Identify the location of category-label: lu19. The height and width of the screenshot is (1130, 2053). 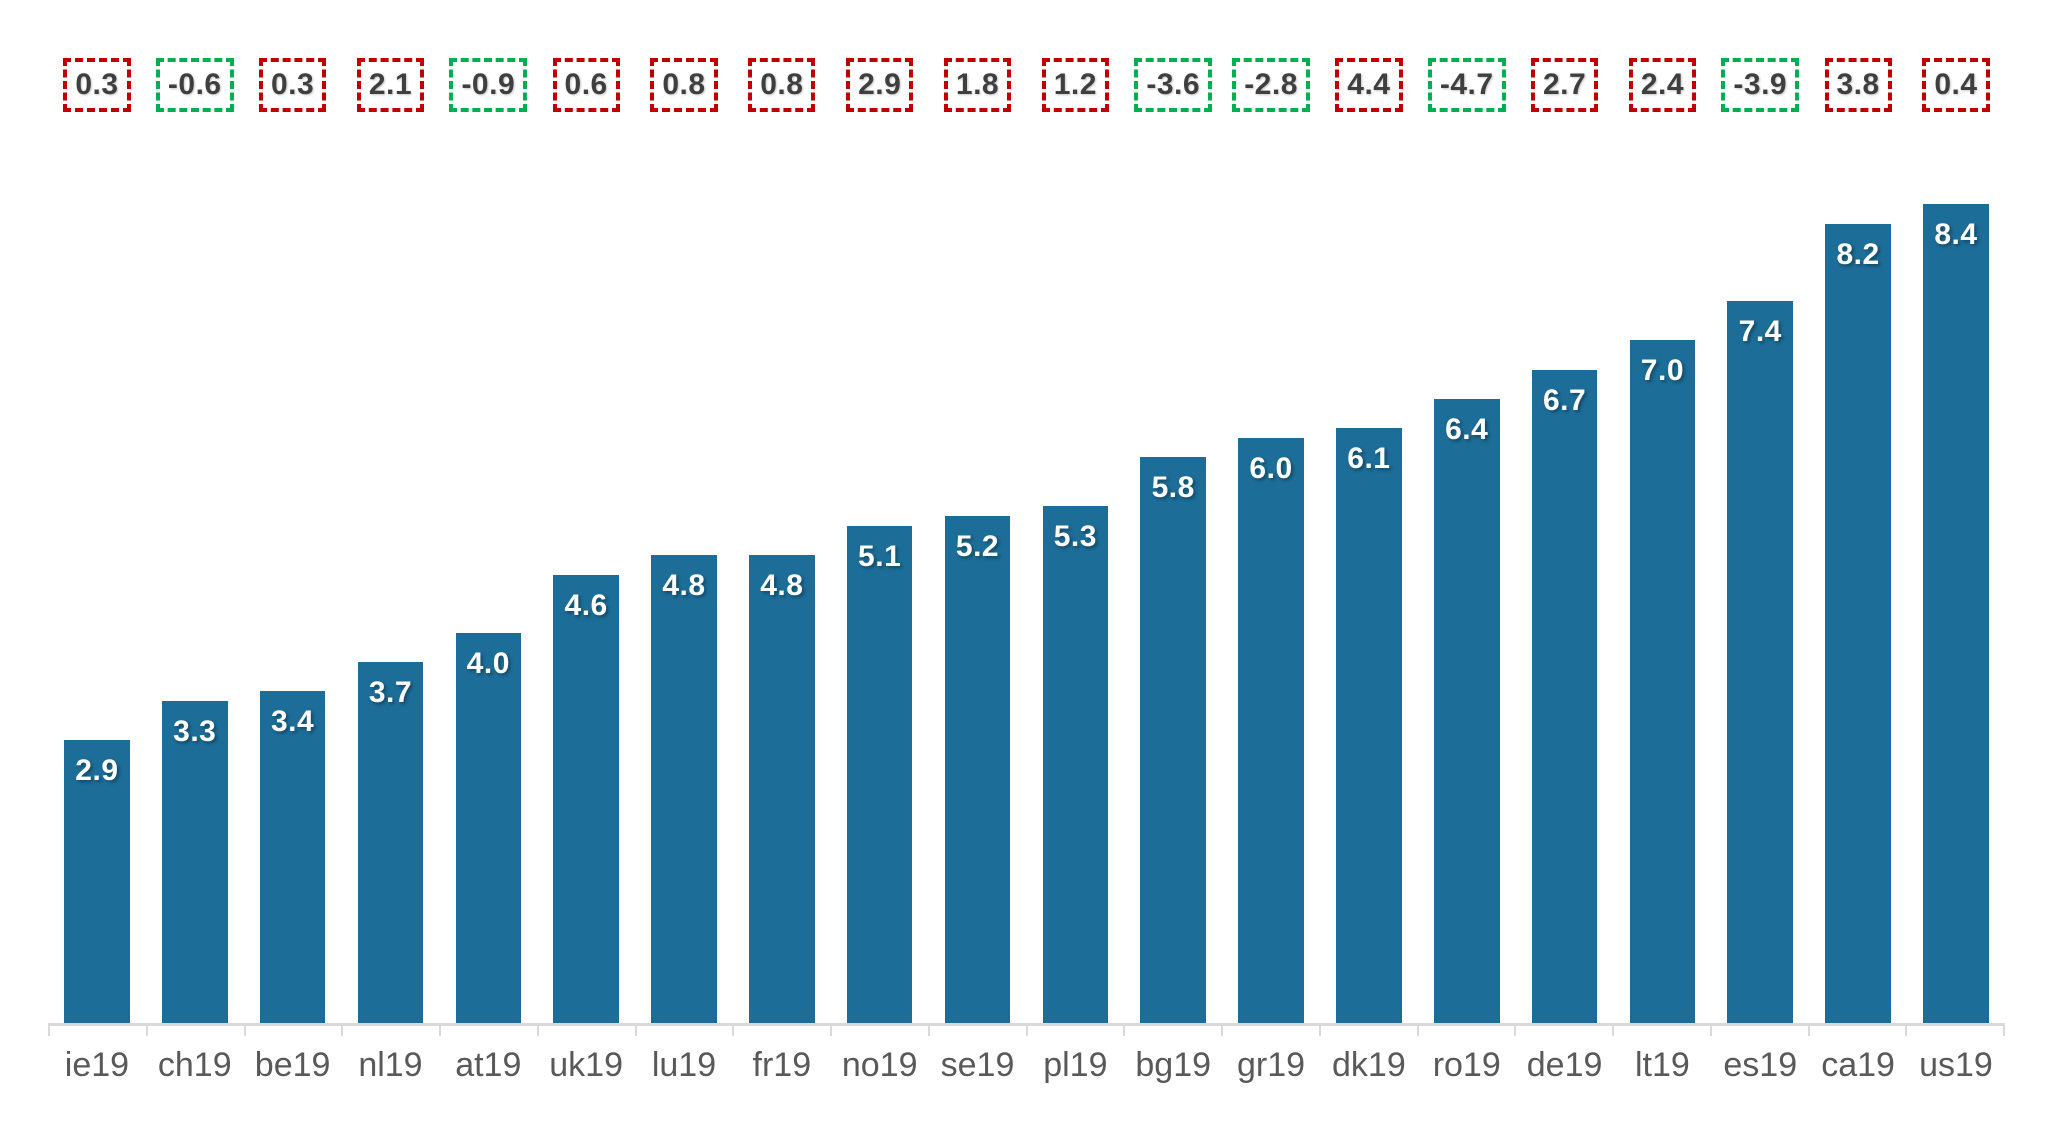
(684, 1065).